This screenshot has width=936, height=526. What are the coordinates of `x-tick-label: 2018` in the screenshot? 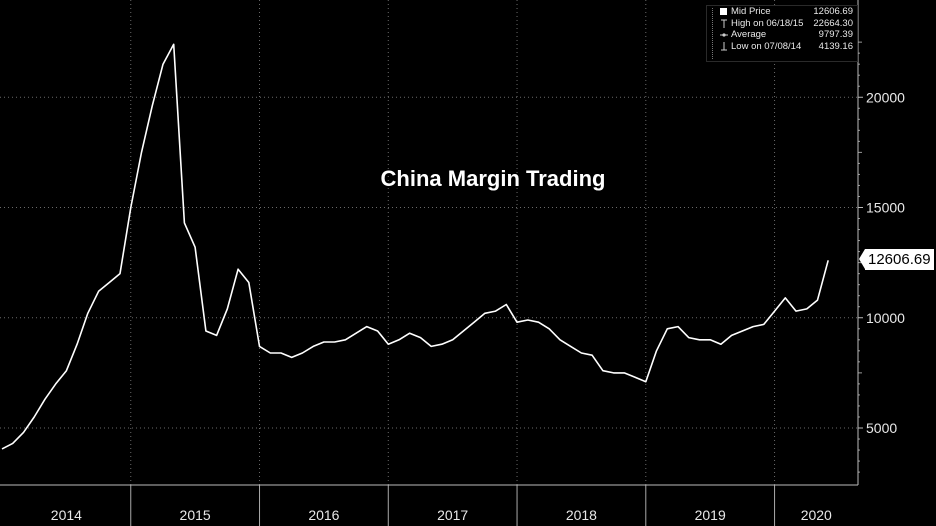 It's located at (581, 515).